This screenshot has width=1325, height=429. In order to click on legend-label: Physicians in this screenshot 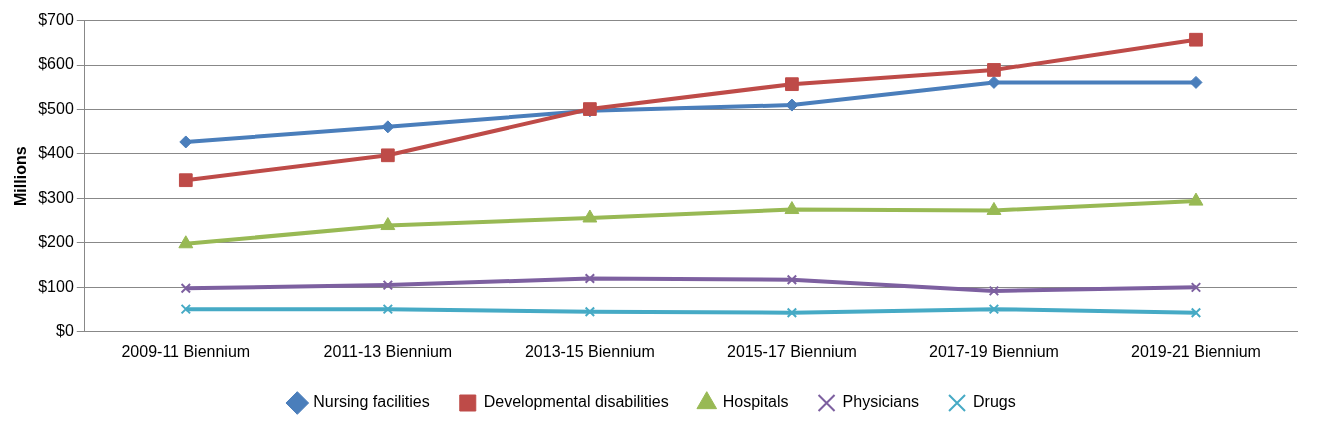, I will do `click(881, 402)`.